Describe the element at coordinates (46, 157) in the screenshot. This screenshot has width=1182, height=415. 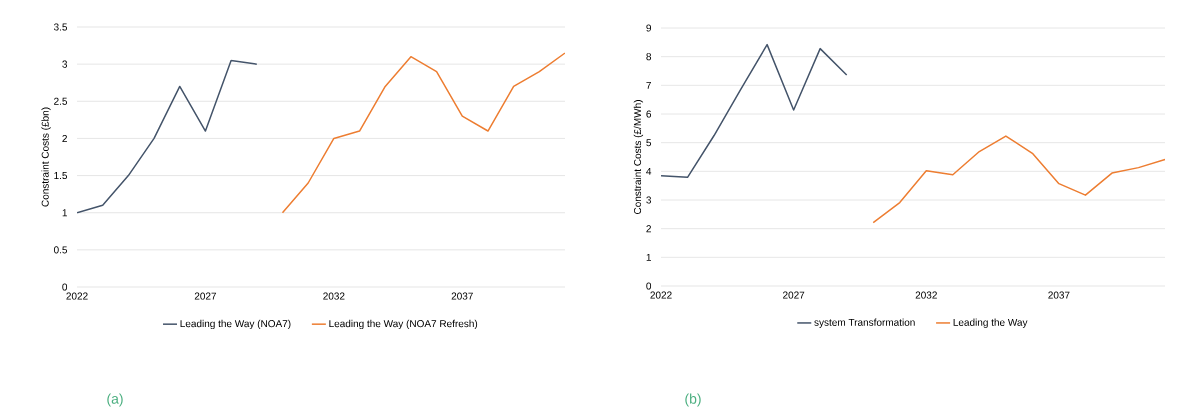
I see `y-axis-title: Constraint Costs (£bn)` at that location.